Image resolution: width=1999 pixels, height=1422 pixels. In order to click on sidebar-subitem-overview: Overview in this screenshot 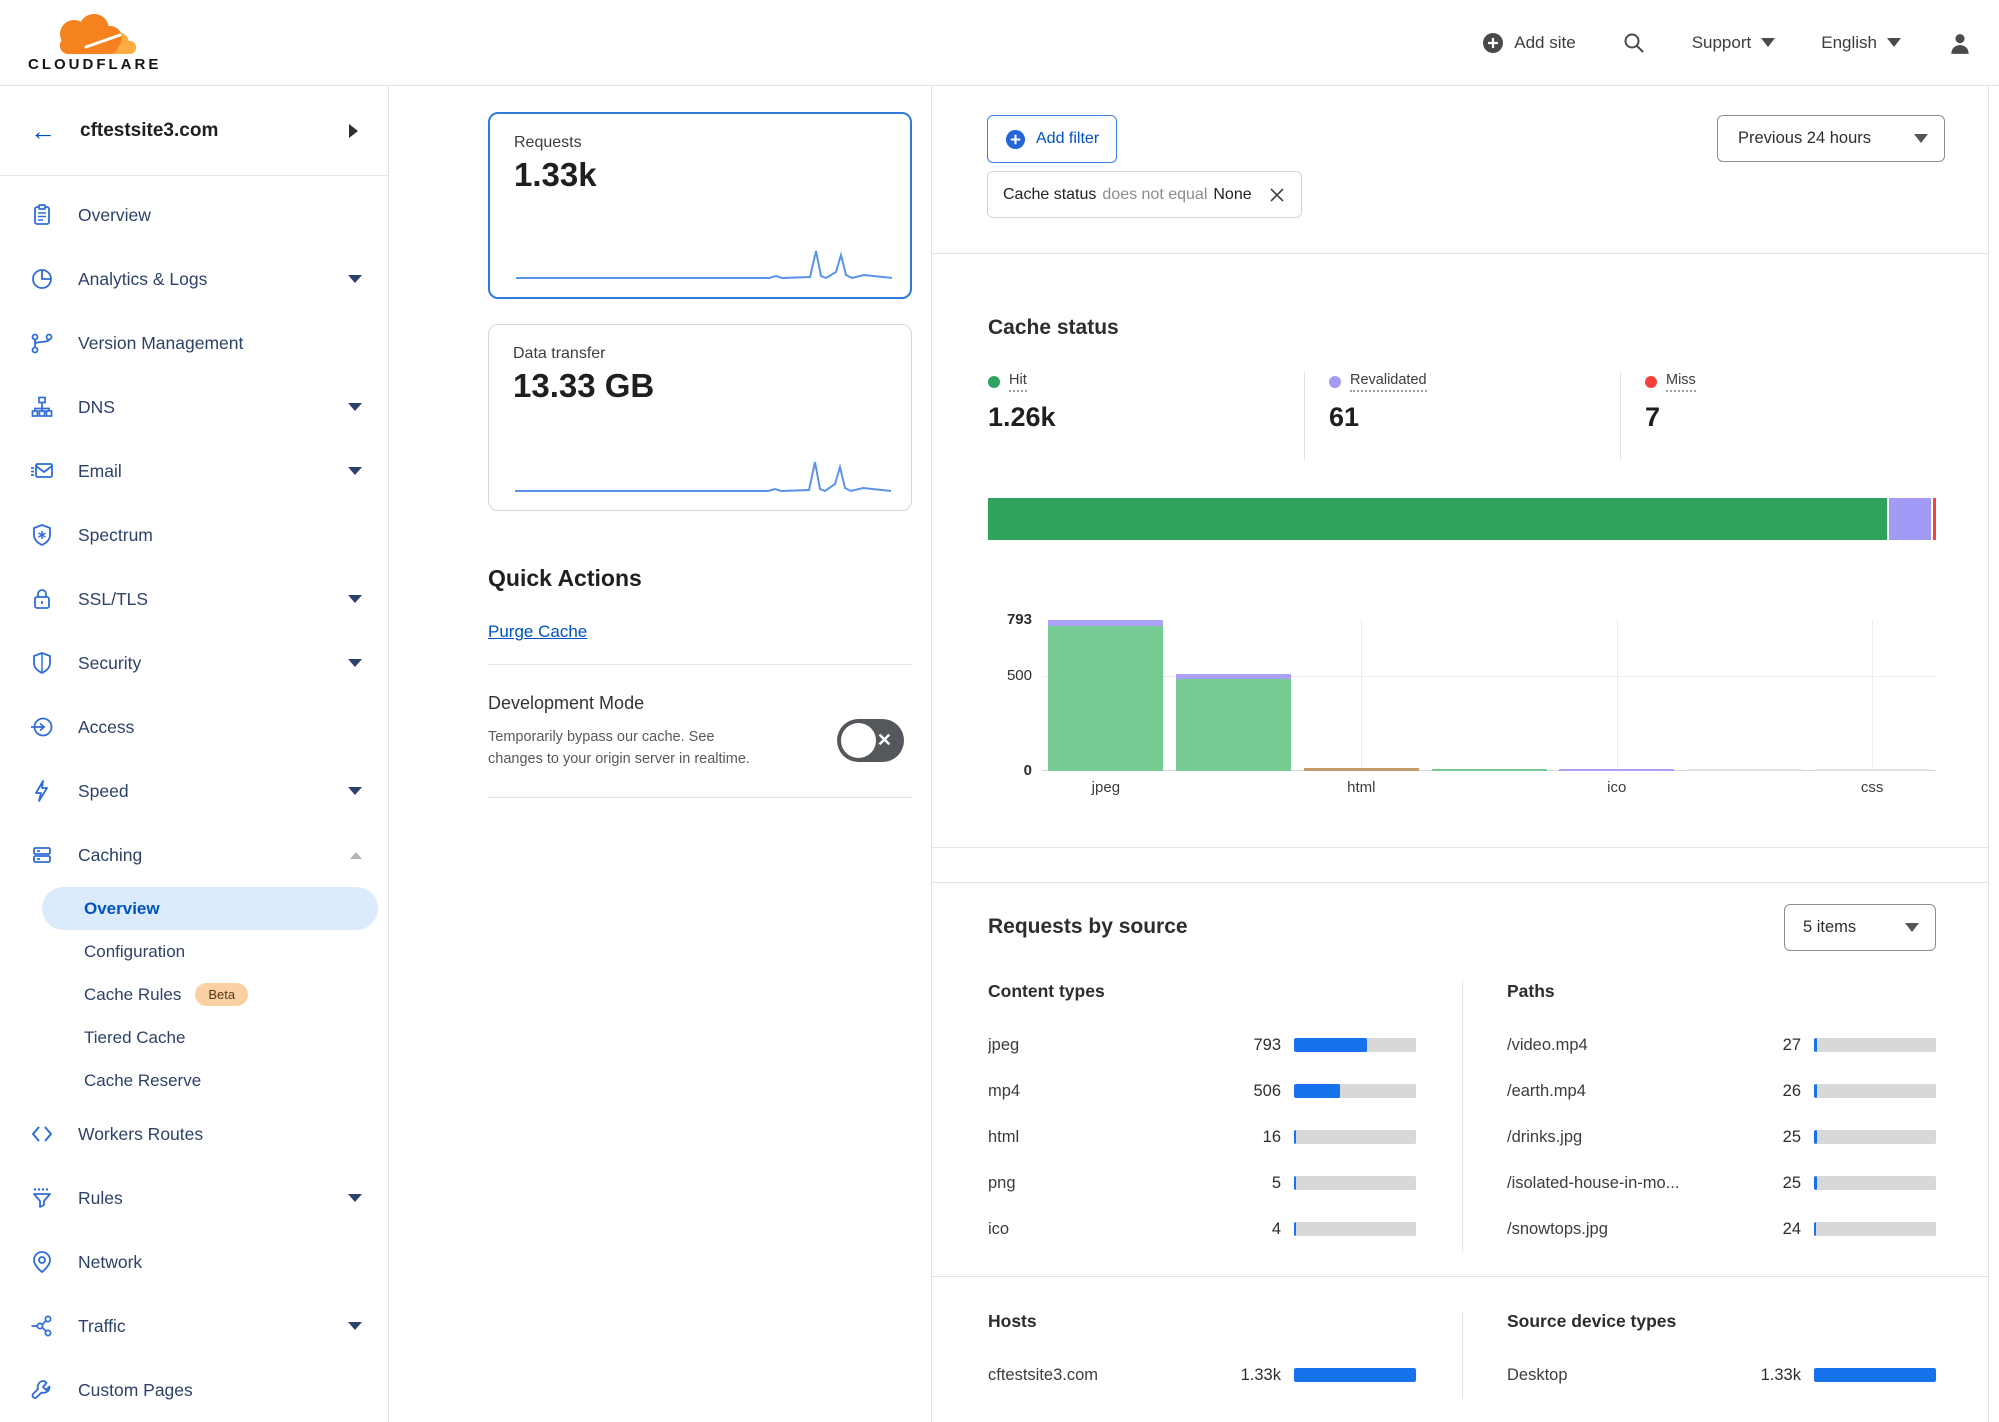, I will do `click(210, 908)`.